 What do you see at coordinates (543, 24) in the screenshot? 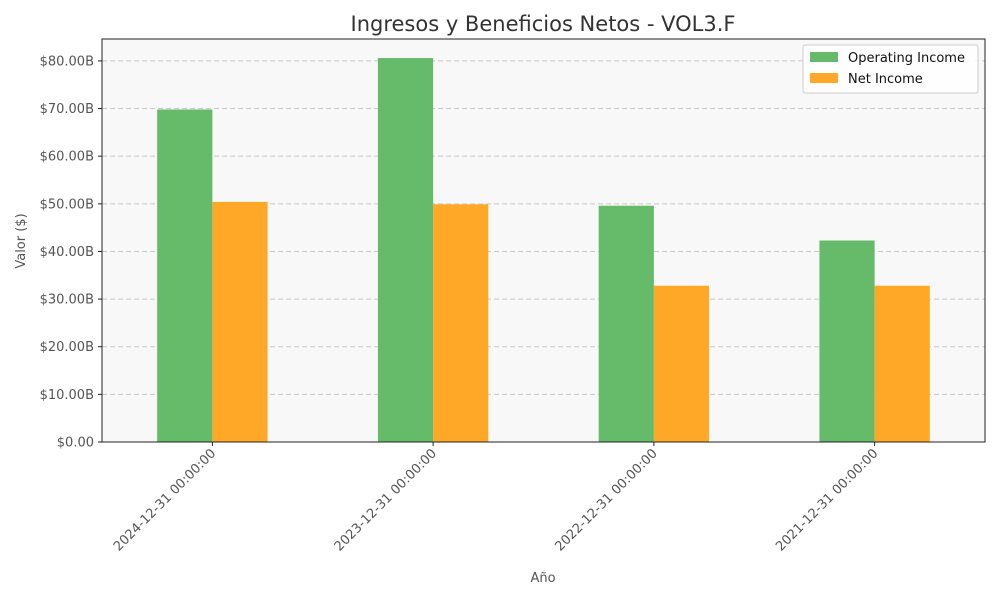
I see `chart-title: Ingresos y Beneficios Netos - VOL3.F` at bounding box center [543, 24].